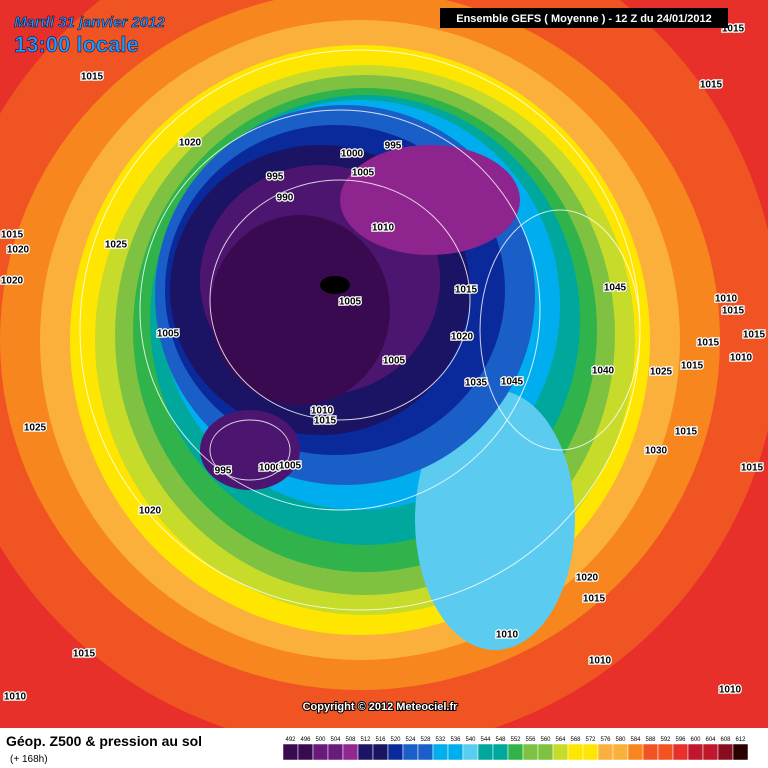 This screenshot has height=768, width=768. What do you see at coordinates (29, 759) in the screenshot?
I see `footer-lead: (+ 168h)` at bounding box center [29, 759].